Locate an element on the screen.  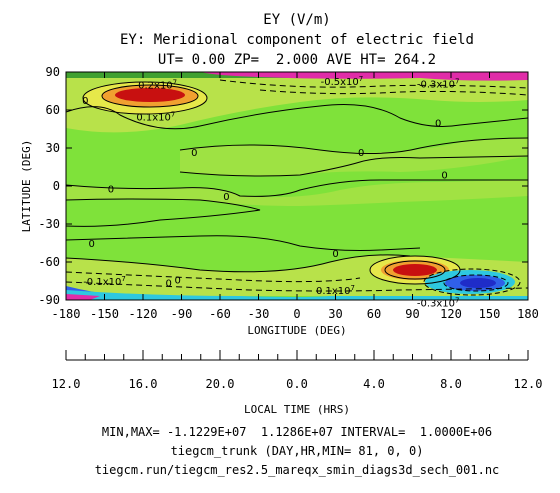
contour-zero-eq2 is located at coordinates (163, 212).